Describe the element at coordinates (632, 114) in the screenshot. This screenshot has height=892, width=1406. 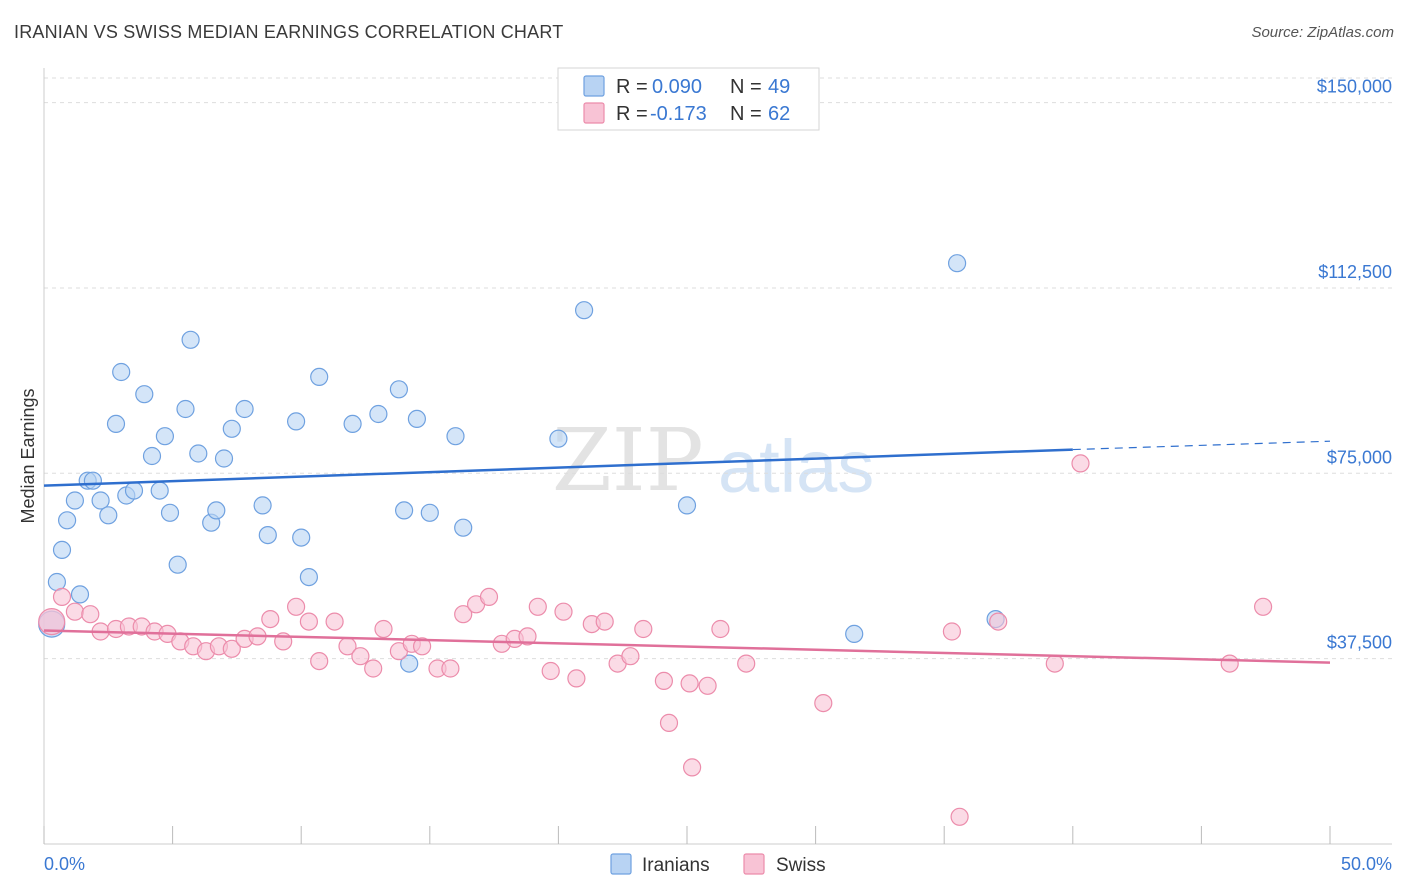
I see `legend-r-label-swiss: R =` at that location.